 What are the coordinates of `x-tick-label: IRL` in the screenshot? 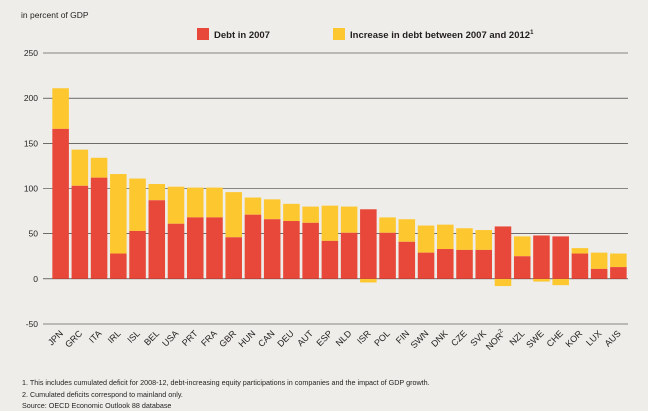 It's located at (114, 336).